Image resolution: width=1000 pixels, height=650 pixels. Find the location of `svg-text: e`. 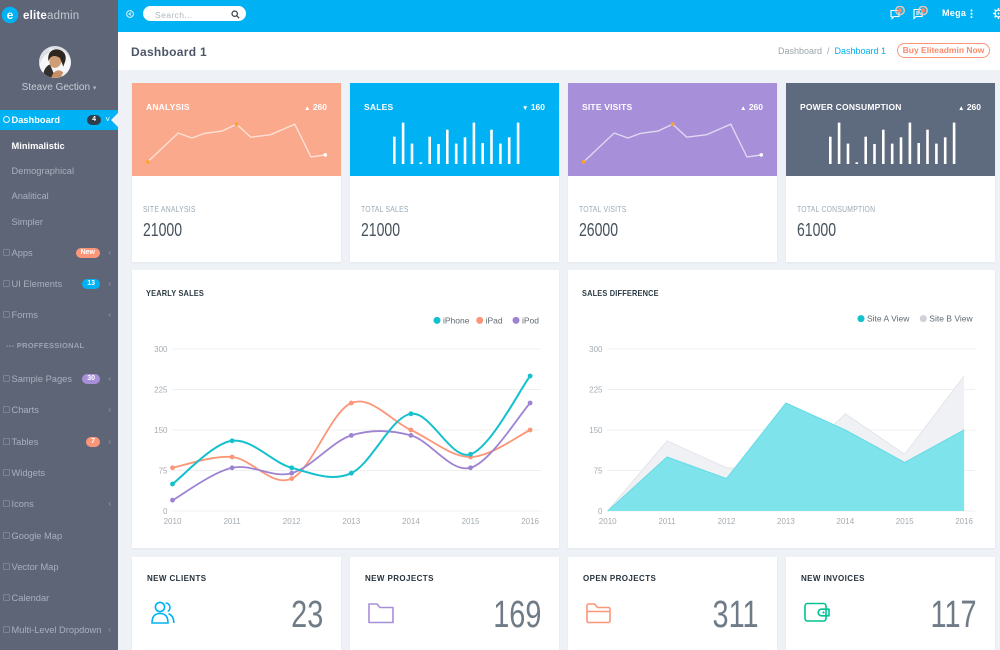

svg-text: e is located at coordinates (10, 15).